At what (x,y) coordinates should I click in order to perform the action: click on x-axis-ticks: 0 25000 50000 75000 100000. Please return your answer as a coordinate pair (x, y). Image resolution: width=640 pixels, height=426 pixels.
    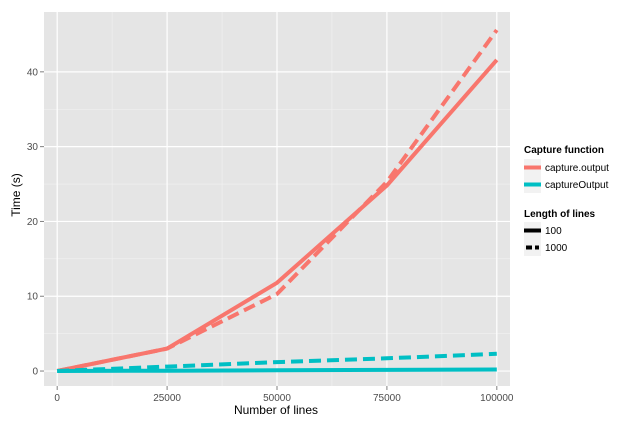
    Looking at the image, I should click on (284, 395).